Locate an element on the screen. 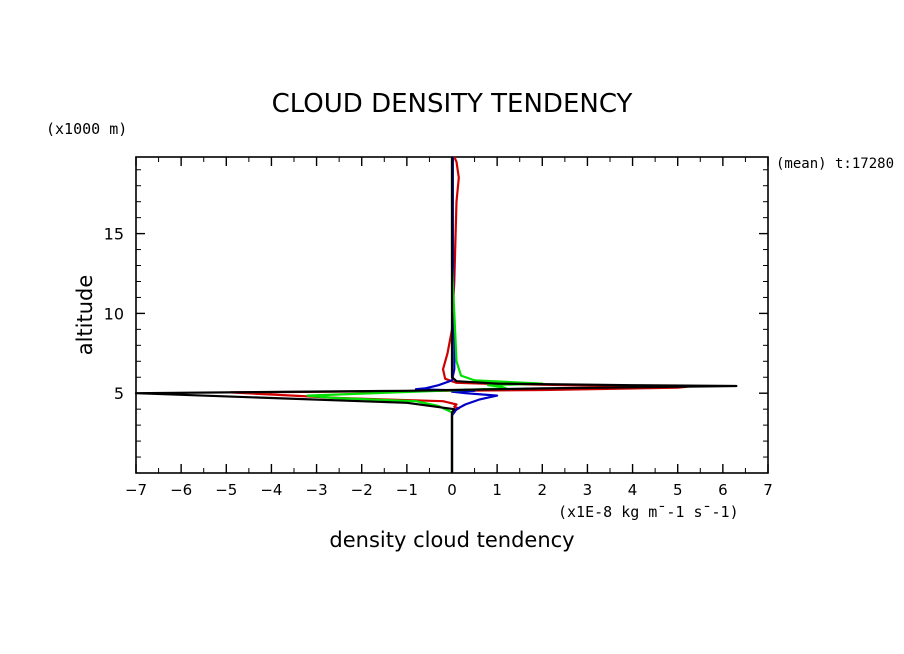 This screenshot has height=654, width=904. x-axis-label: density cloud tendency is located at coordinates (451, 540).